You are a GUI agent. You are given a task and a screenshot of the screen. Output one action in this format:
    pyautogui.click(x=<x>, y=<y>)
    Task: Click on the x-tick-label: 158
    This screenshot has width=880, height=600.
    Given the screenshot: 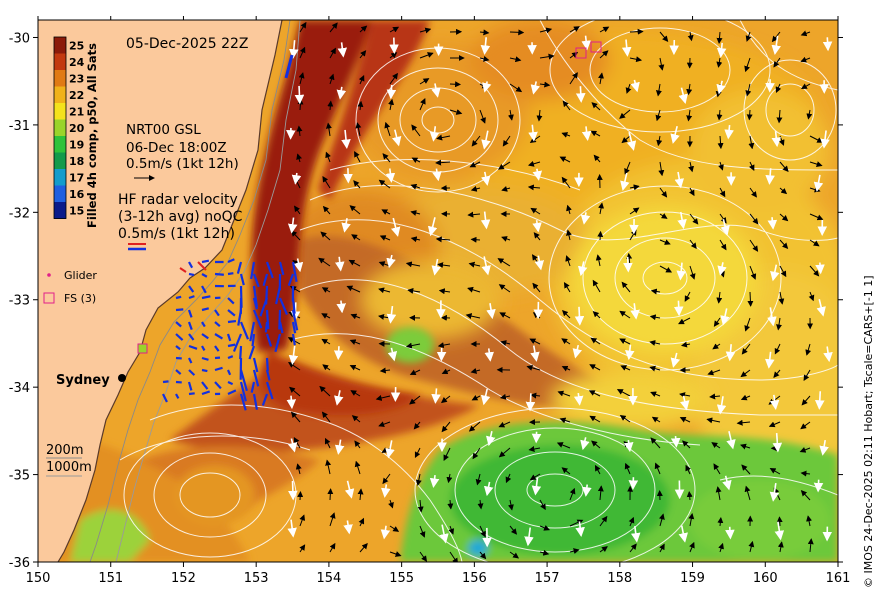 What is the action you would take?
    pyautogui.click(x=619, y=578)
    